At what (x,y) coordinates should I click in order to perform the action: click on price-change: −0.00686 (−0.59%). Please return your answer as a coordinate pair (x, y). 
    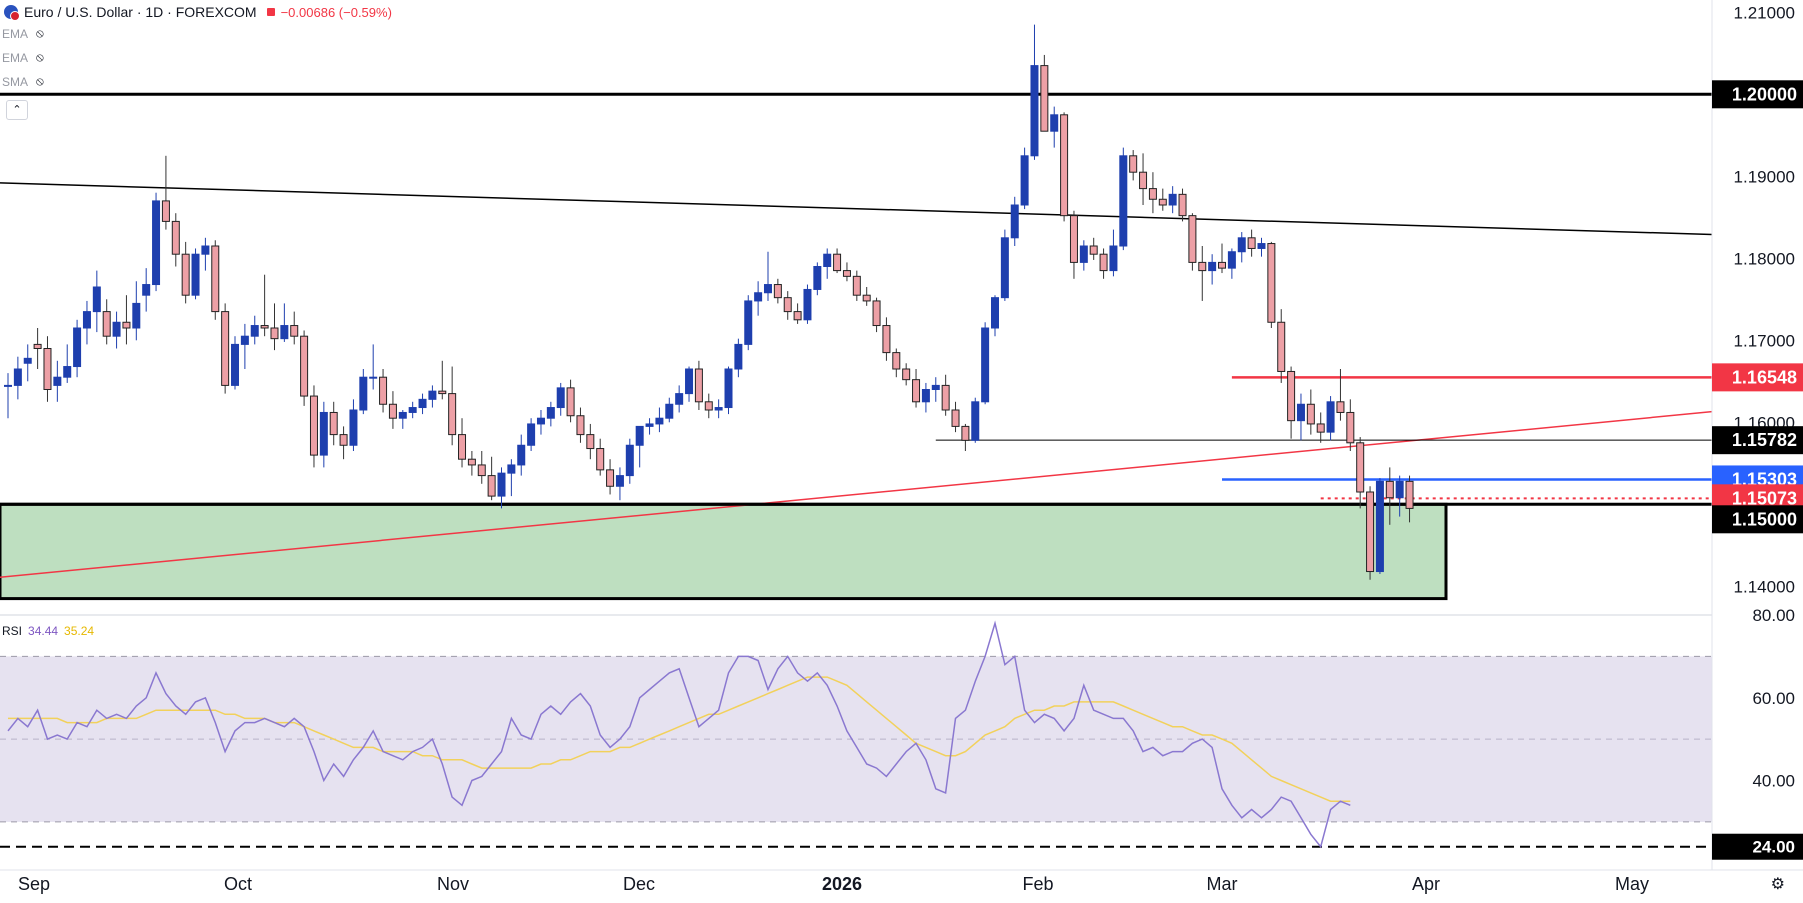
    Looking at the image, I should click on (336, 12).